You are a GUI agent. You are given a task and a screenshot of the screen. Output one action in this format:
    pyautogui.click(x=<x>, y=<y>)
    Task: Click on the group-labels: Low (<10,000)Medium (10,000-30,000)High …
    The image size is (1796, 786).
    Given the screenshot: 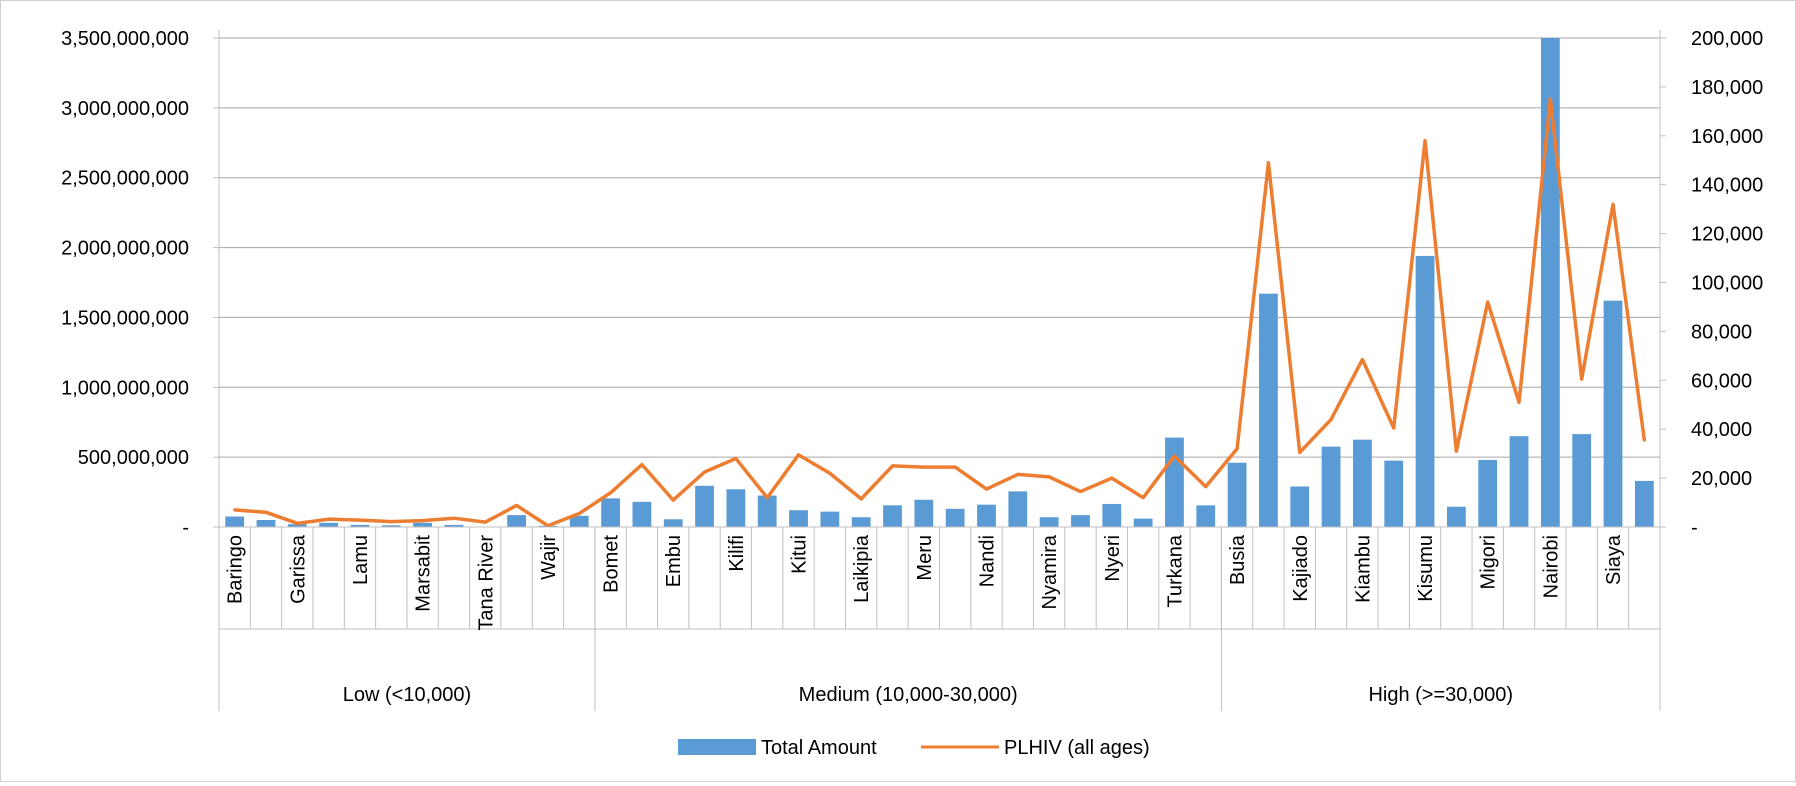 What is the action you would take?
    pyautogui.click(x=928, y=695)
    